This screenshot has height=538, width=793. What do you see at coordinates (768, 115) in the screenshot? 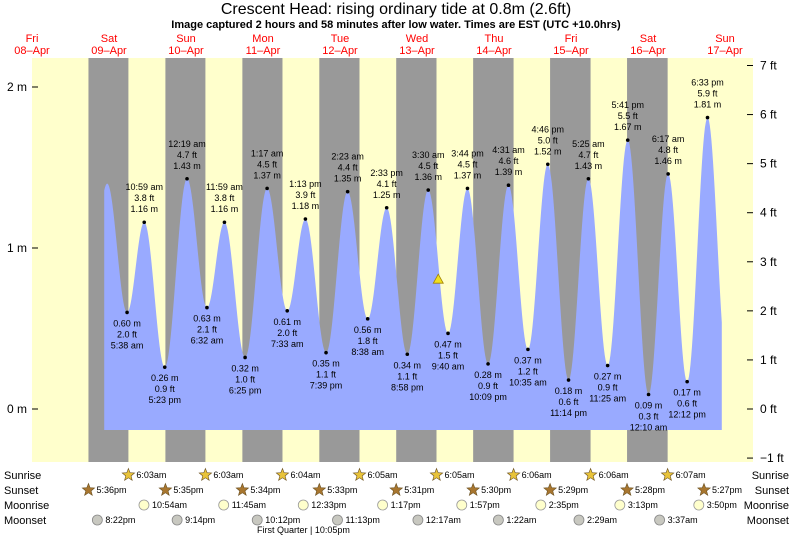
I see `y-tick-label-ft: 6 ft` at bounding box center [768, 115].